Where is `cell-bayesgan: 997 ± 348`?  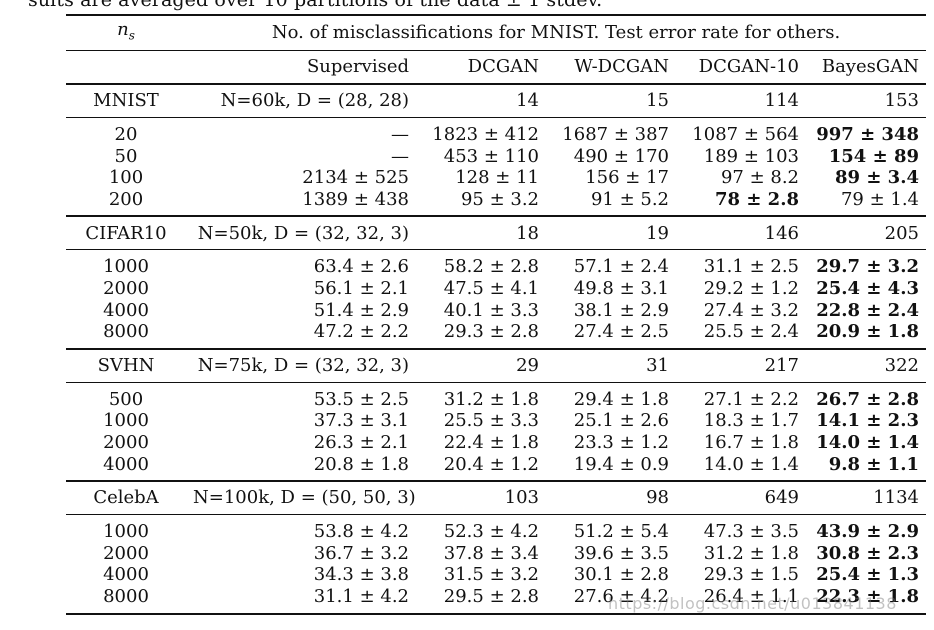
cell-bayesgan: 997 ± 348 is located at coordinates (867, 134).